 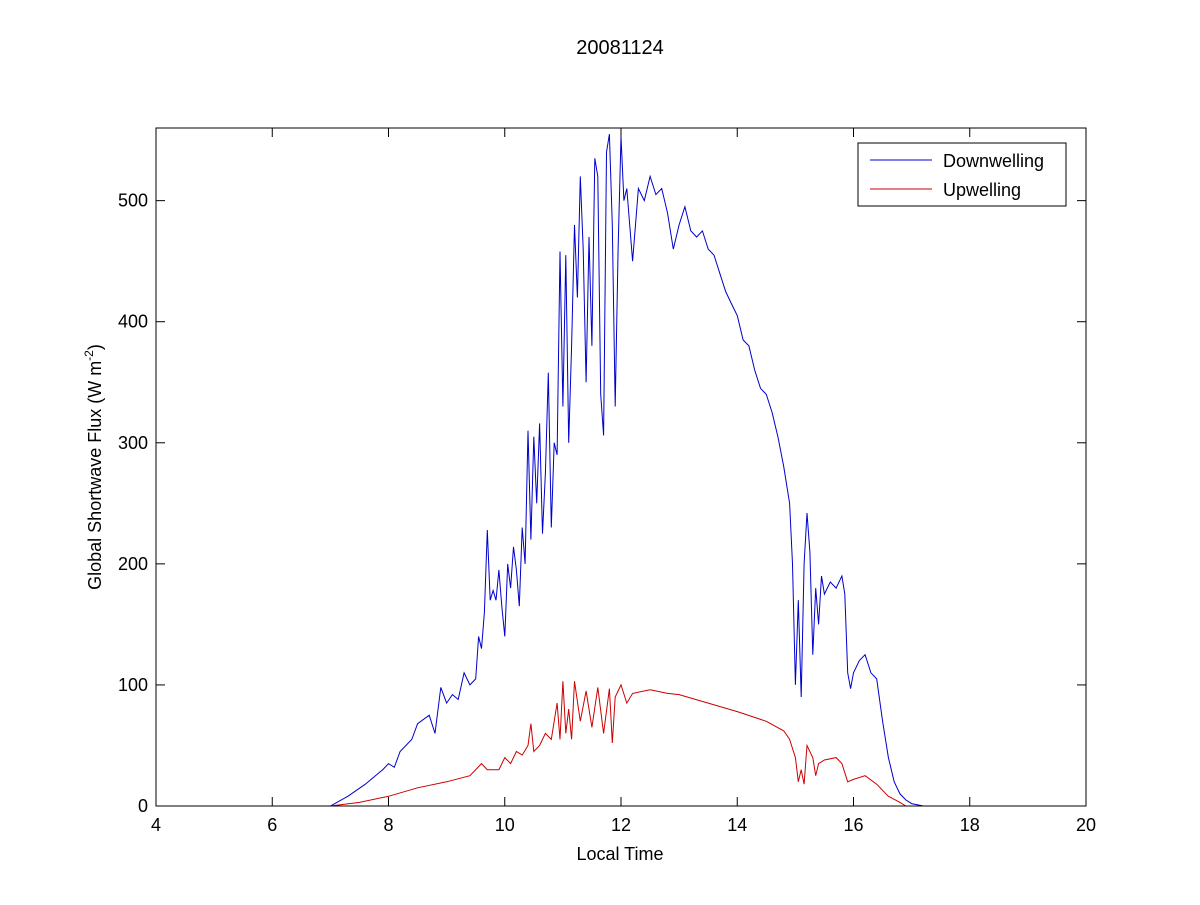 I want to click on y-tick-label: 500, so click(x=133, y=201).